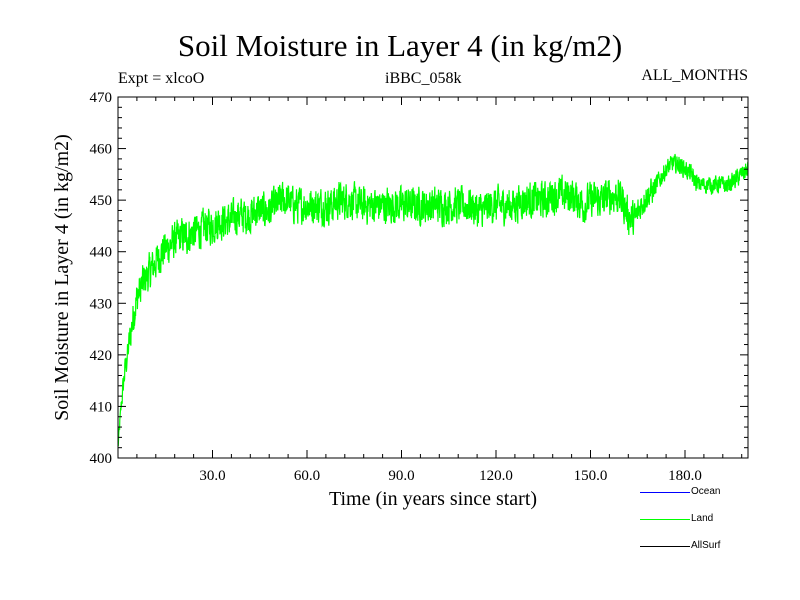  What do you see at coordinates (423, 78) in the screenshot?
I see `run-id-label: iBBC_058k` at bounding box center [423, 78].